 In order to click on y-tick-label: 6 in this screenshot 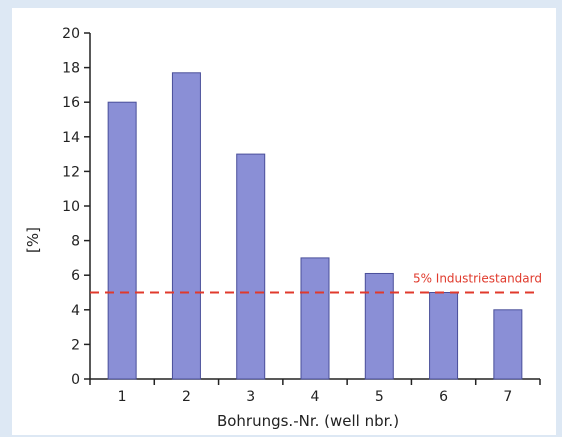, I will do `click(75, 276)`.